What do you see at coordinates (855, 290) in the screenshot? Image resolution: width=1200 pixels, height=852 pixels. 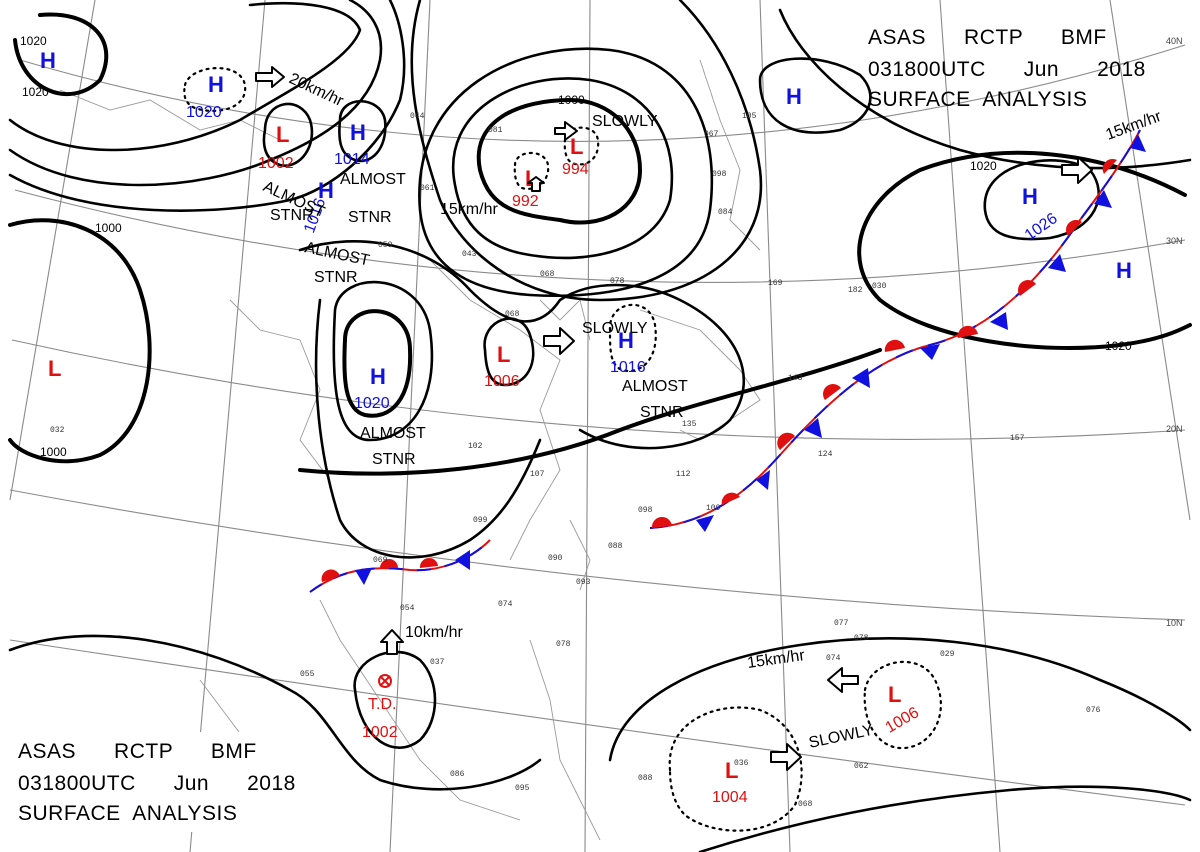 I see `station-obs: 182` at bounding box center [855, 290].